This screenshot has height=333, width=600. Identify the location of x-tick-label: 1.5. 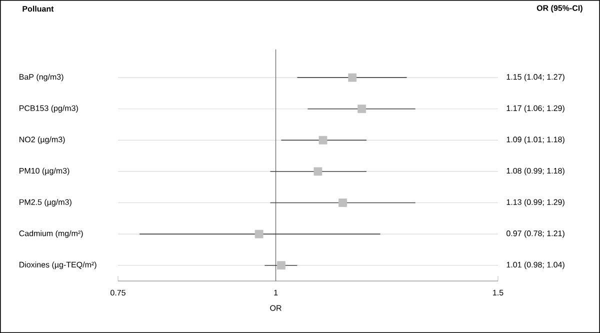
(498, 293).